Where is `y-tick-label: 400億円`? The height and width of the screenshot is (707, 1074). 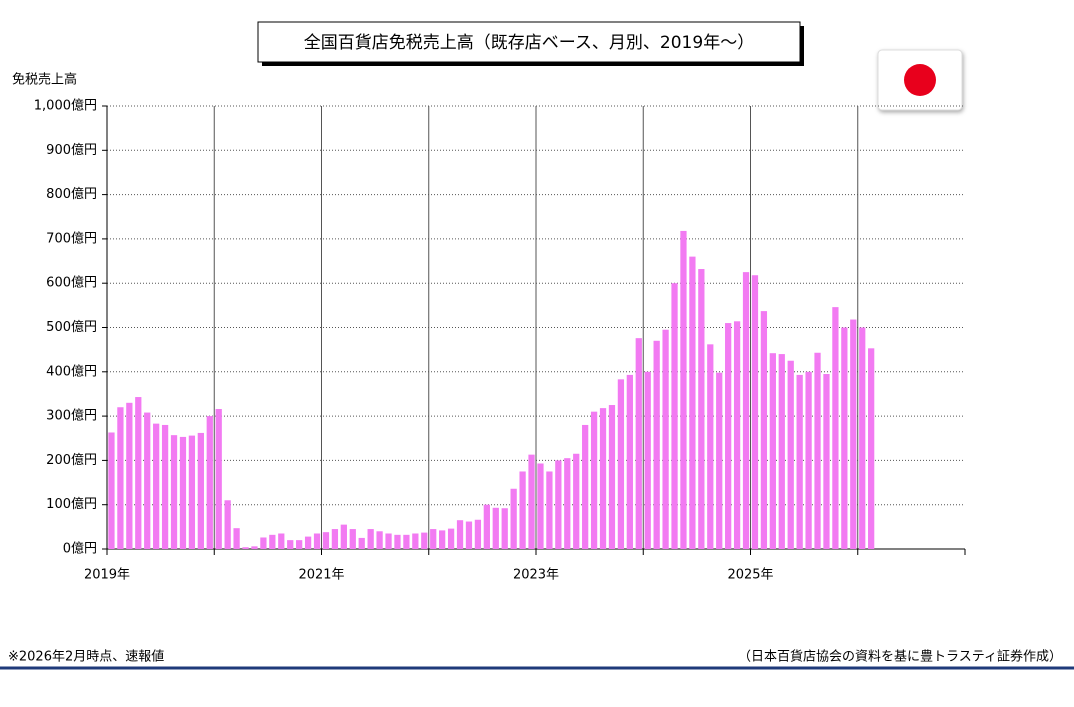
y-tick-label: 400億円 is located at coordinates (71, 371).